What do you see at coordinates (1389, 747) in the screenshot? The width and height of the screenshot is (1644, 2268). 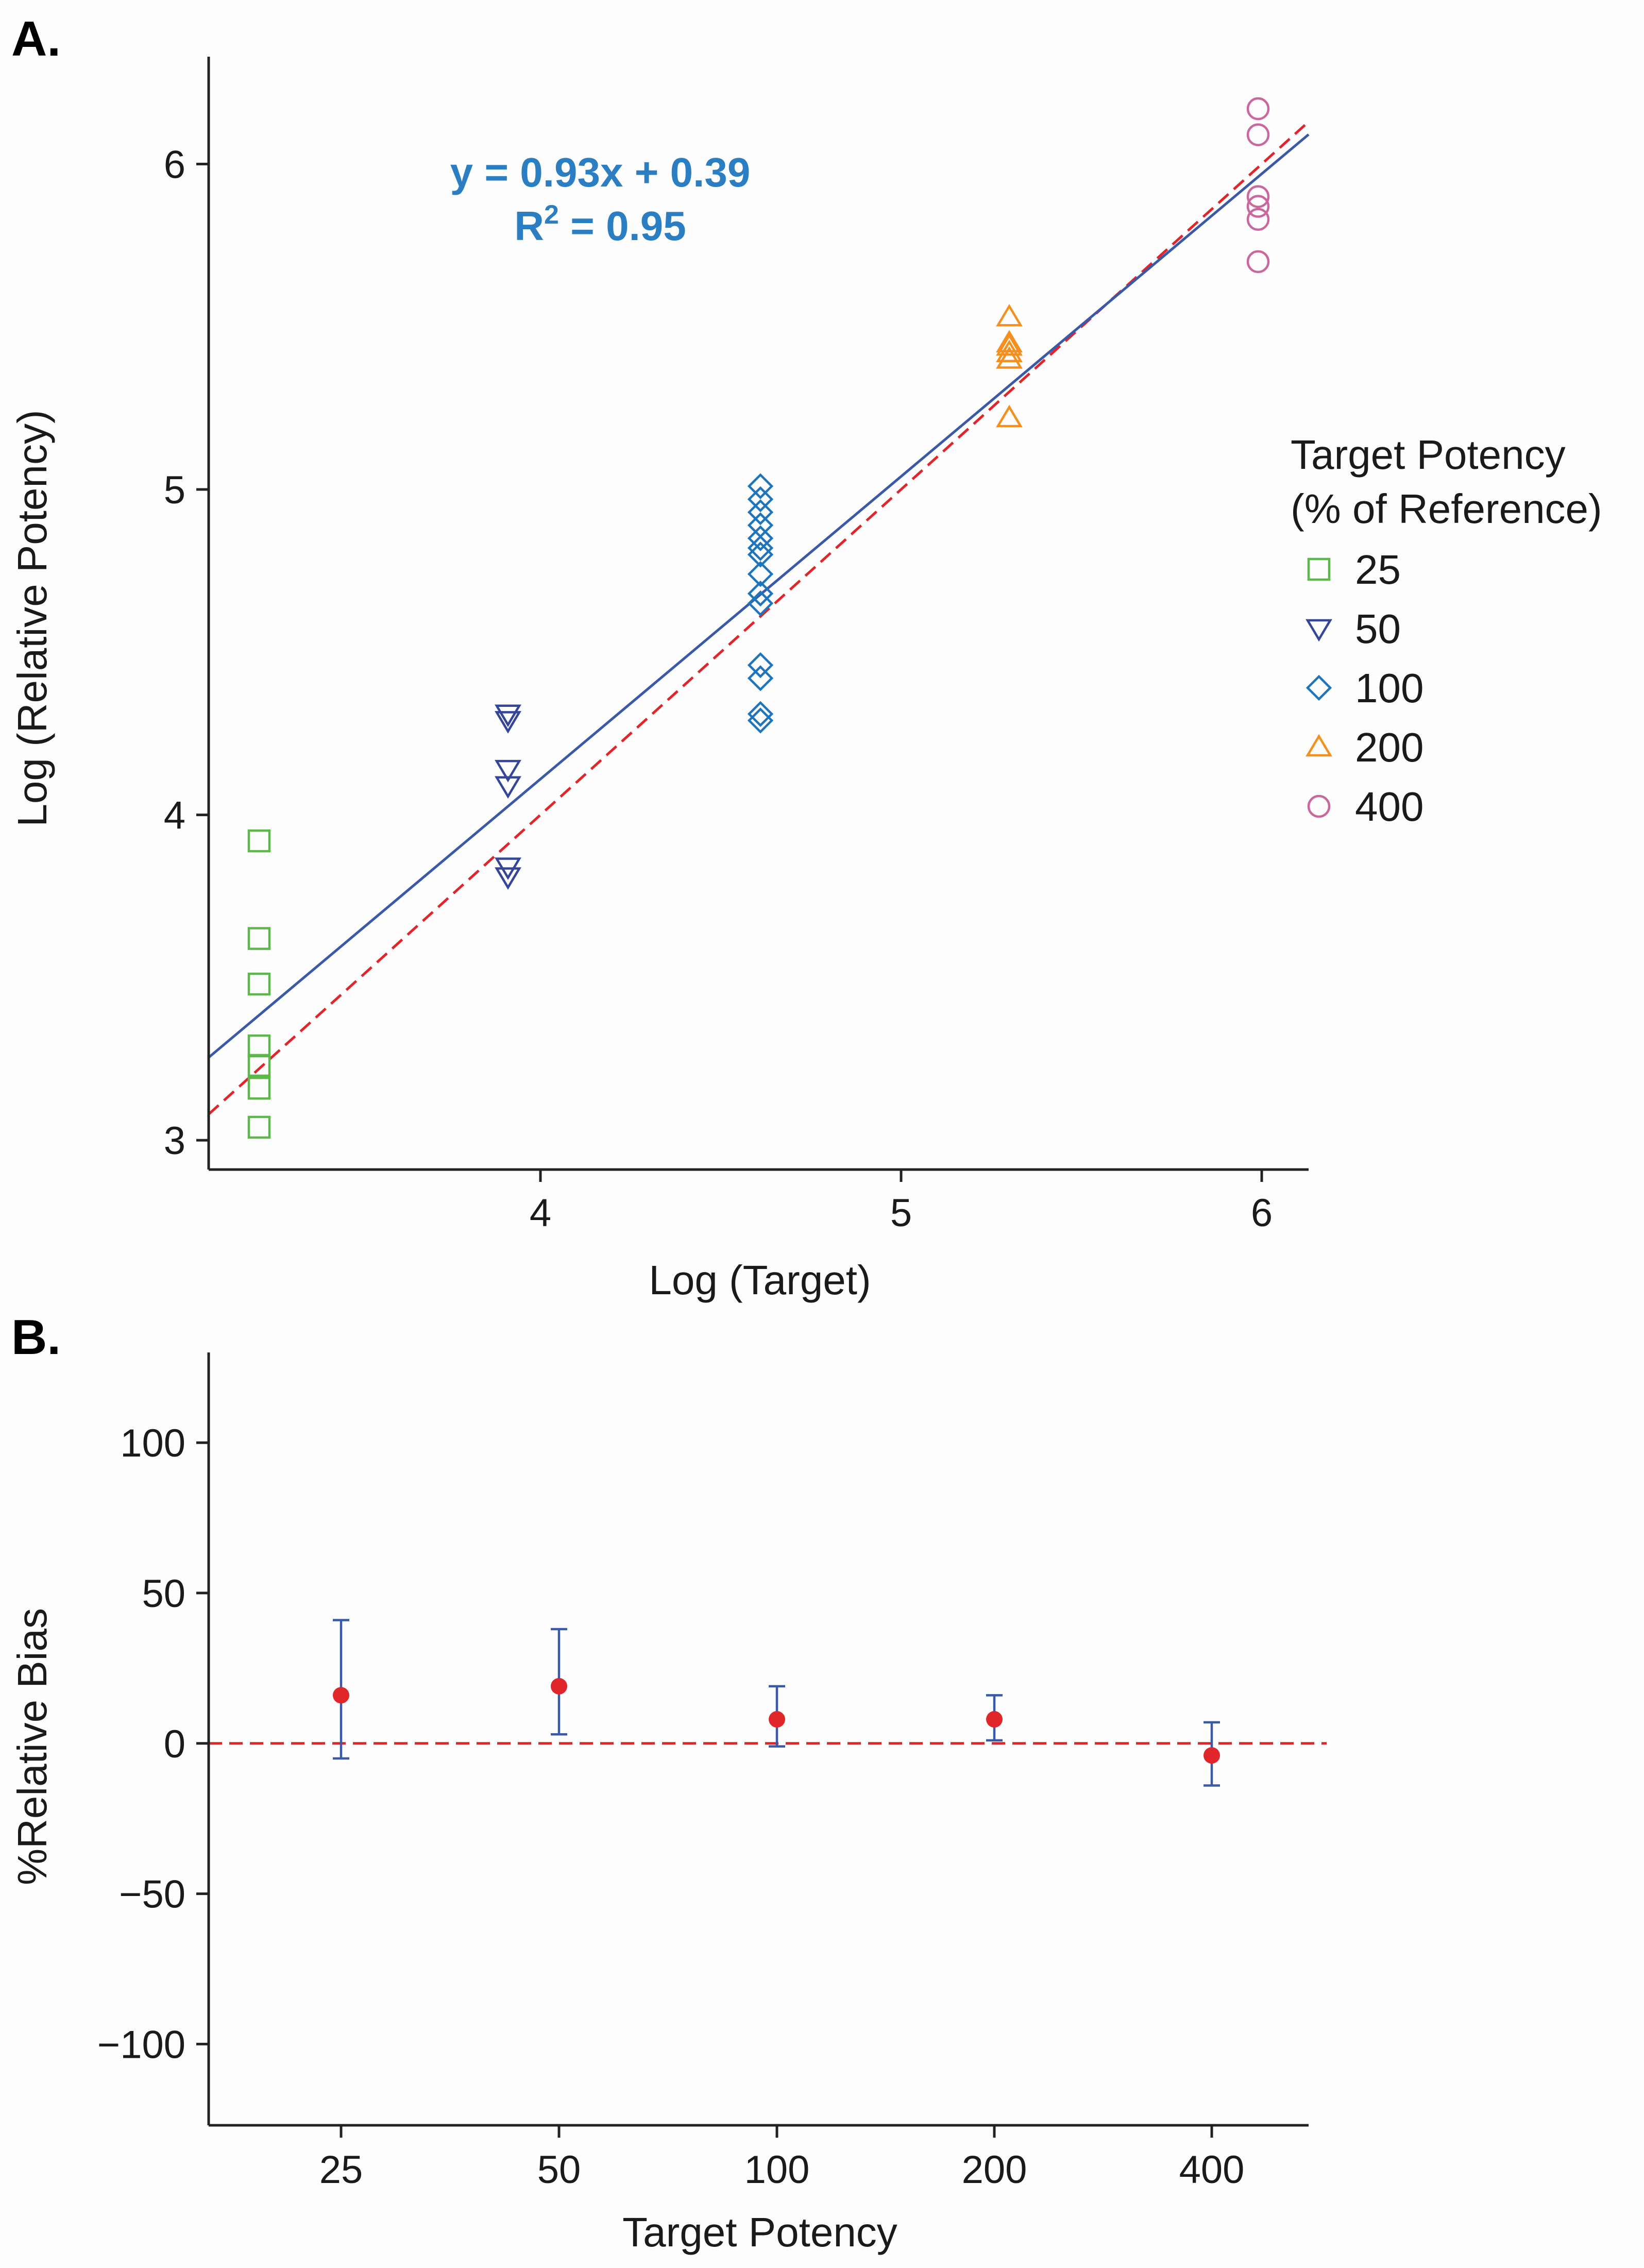 I see `legend-label-200: 200` at bounding box center [1389, 747].